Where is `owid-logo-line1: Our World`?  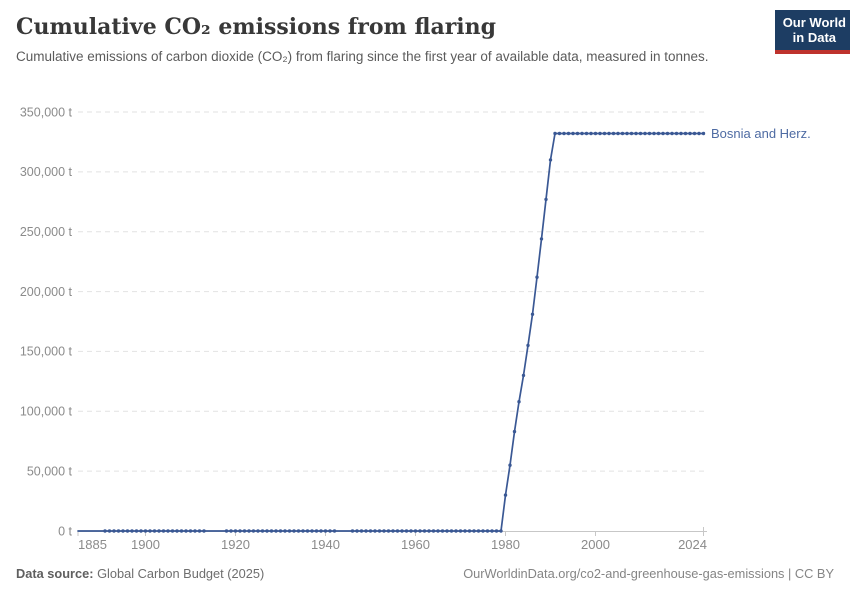 owid-logo-line1: Our World is located at coordinates (814, 22).